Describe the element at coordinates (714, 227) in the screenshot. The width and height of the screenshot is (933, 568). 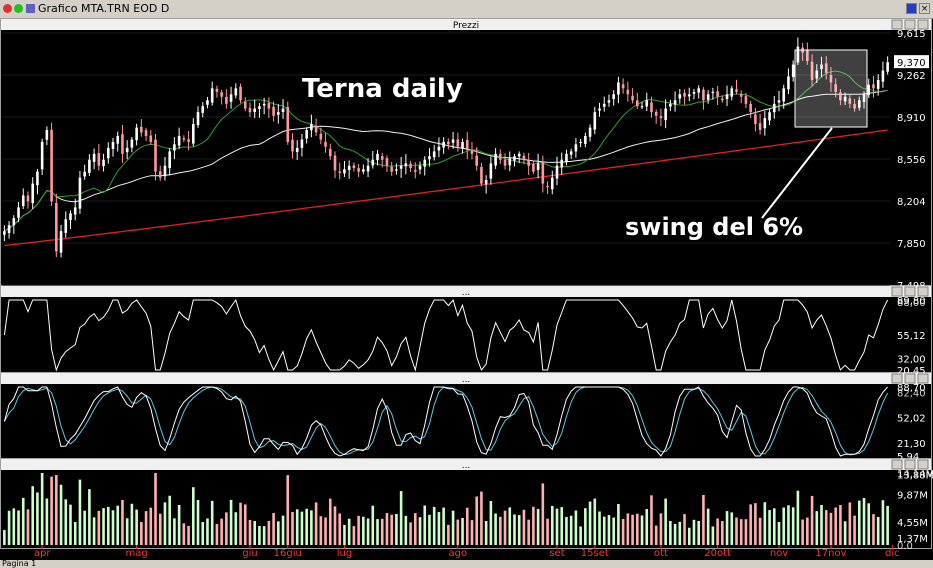
I see `swing-annotation: swing del 6%` at that location.